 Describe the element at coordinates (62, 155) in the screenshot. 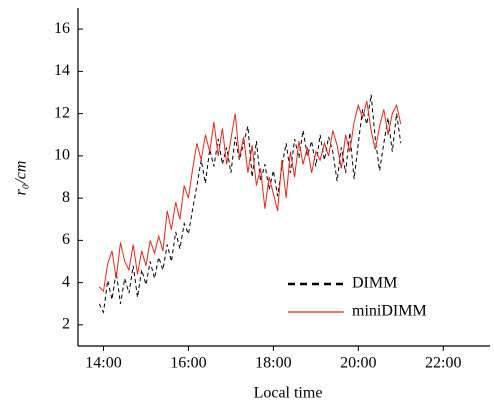

I see `y-tick-label: 10` at that location.